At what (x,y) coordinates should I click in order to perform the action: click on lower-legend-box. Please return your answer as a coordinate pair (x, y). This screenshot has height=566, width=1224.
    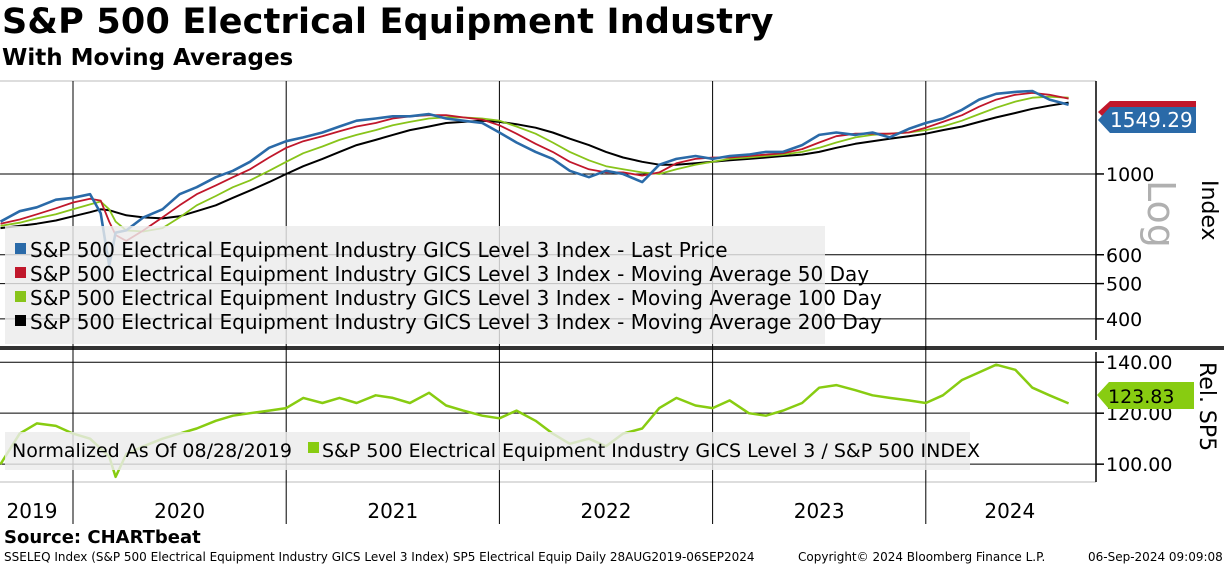
    Looking at the image, I should click on (487, 451).